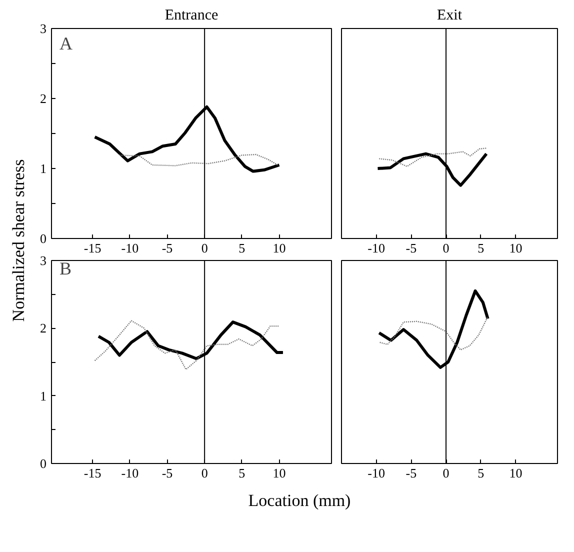 Image resolution: width=574 pixels, height=552 pixels. What do you see at coordinates (450, 16) in the screenshot?
I see `chart-title: Exit` at bounding box center [450, 16].